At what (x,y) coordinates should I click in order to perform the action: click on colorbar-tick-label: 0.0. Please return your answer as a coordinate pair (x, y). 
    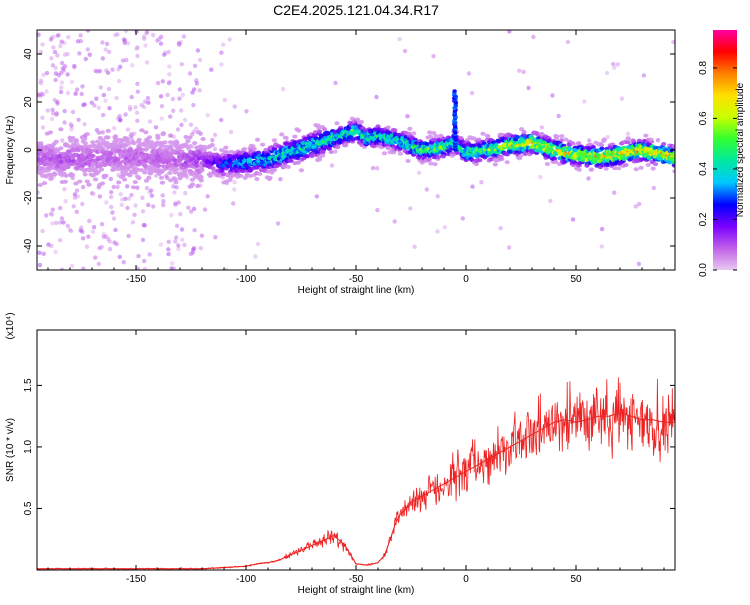
    Looking at the image, I should click on (703, 270).